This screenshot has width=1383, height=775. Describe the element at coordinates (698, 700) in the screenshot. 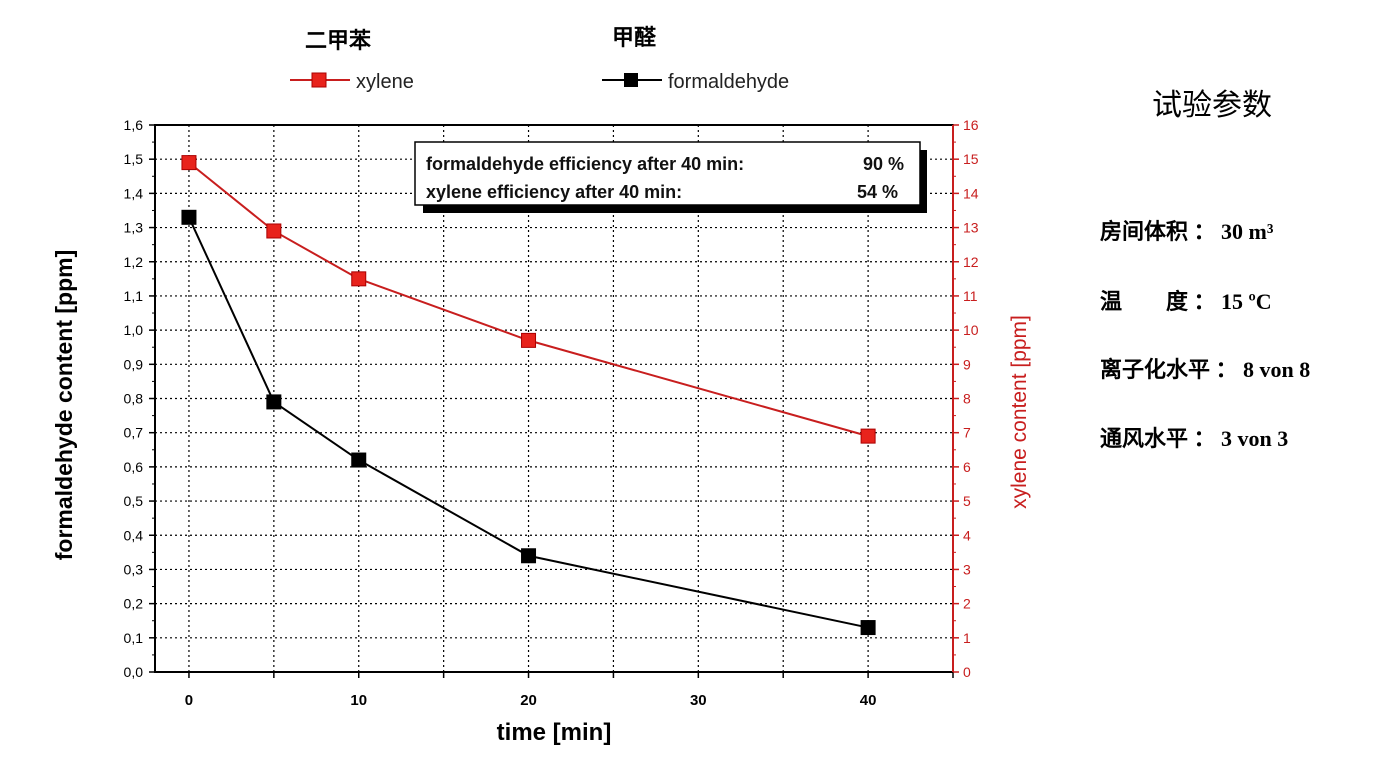

I see `x-tick-label: 30` at that location.